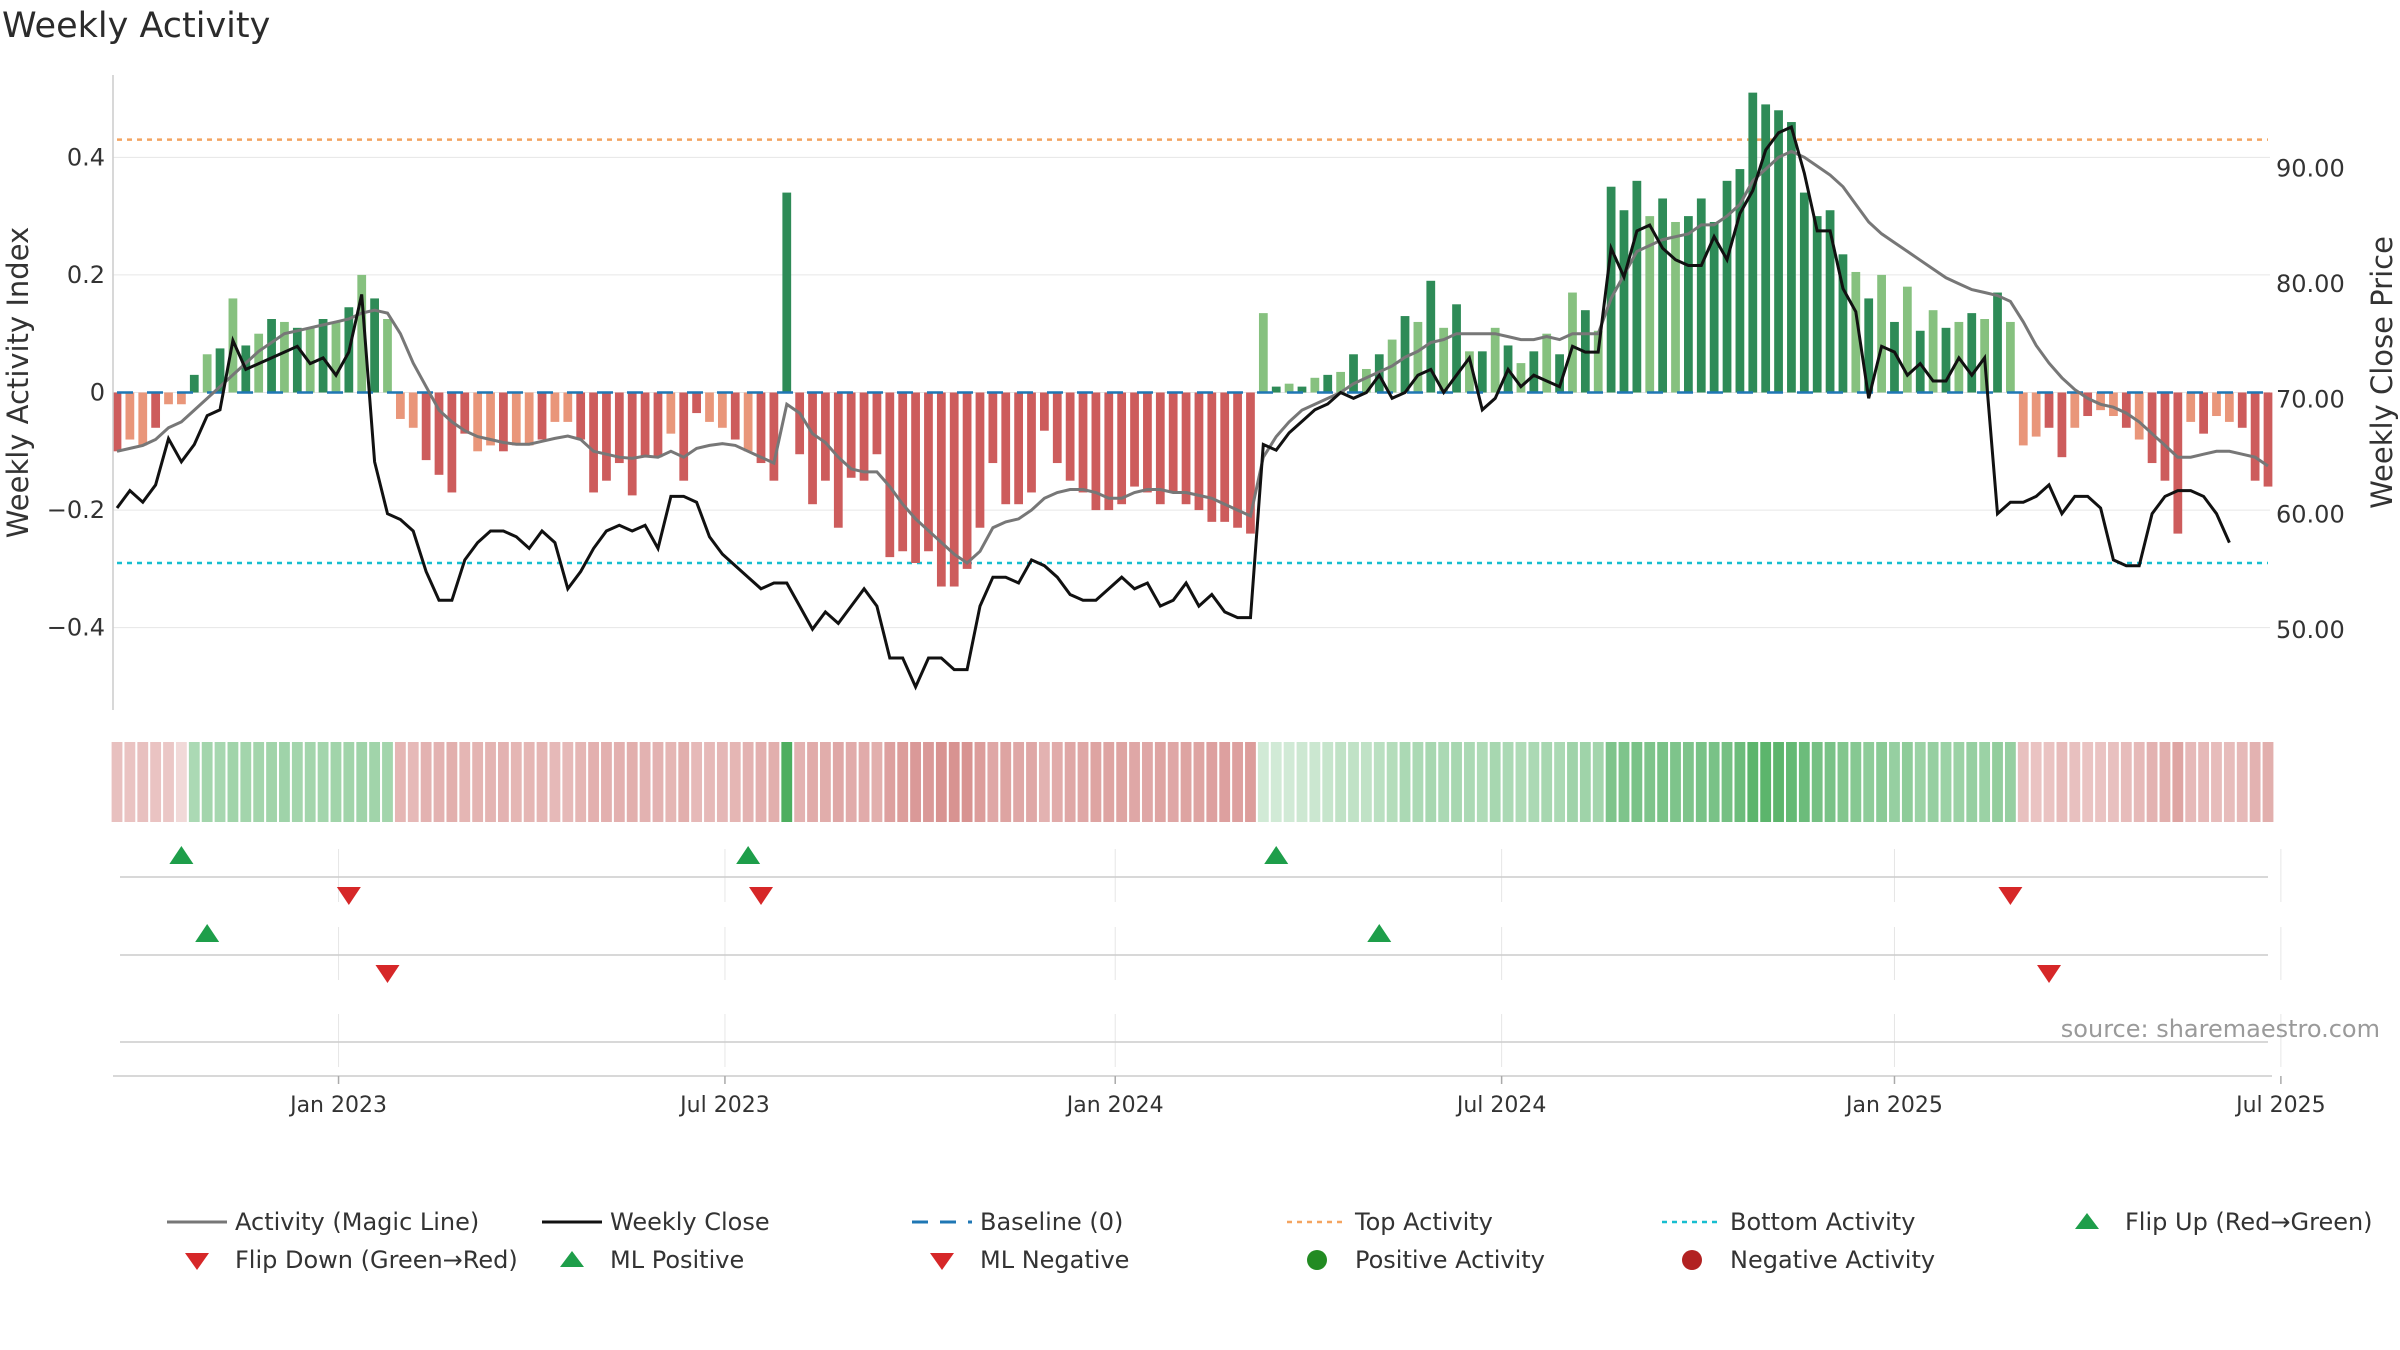 This screenshot has height=1350, width=2400. I want to click on x-tick-label: Jan 2024, so click(1114, 1105).